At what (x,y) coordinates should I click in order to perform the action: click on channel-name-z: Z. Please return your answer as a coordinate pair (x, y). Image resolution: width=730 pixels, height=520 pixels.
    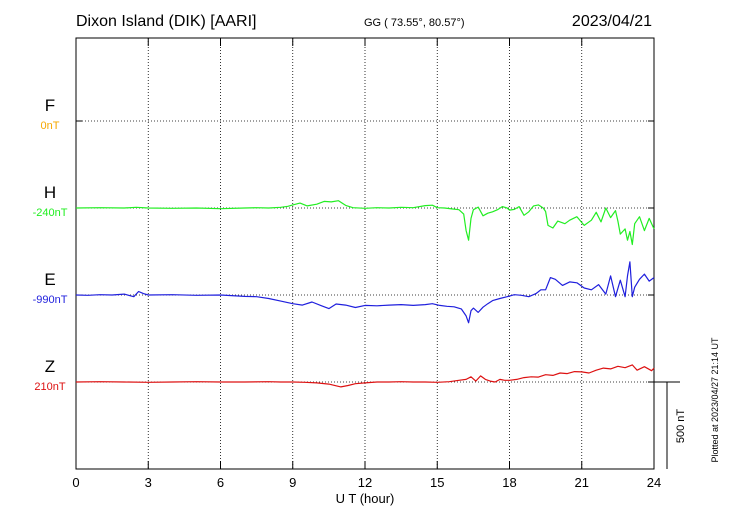
    Looking at the image, I should click on (50, 366).